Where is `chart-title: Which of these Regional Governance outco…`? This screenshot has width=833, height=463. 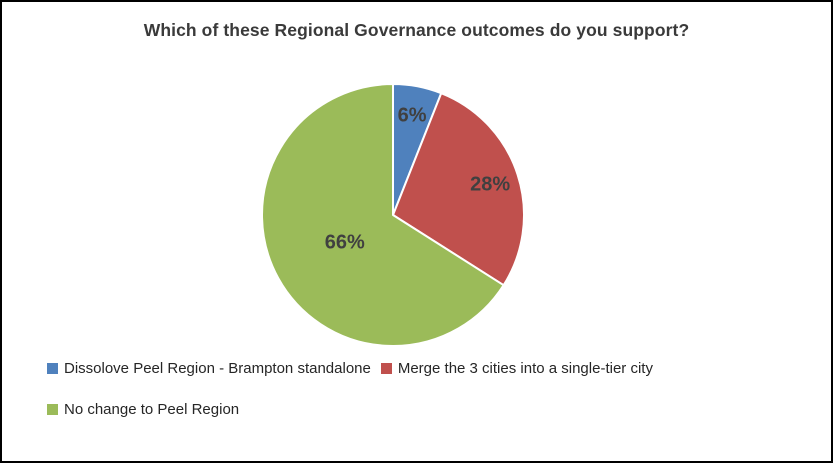 chart-title: Which of these Regional Governance outco… is located at coordinates (416, 30).